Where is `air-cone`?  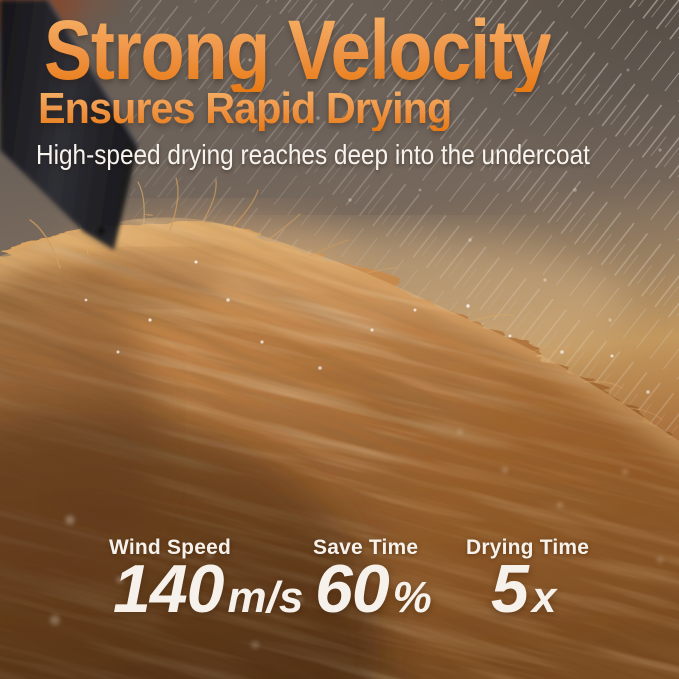
air-cone is located at coordinates (258, 286).